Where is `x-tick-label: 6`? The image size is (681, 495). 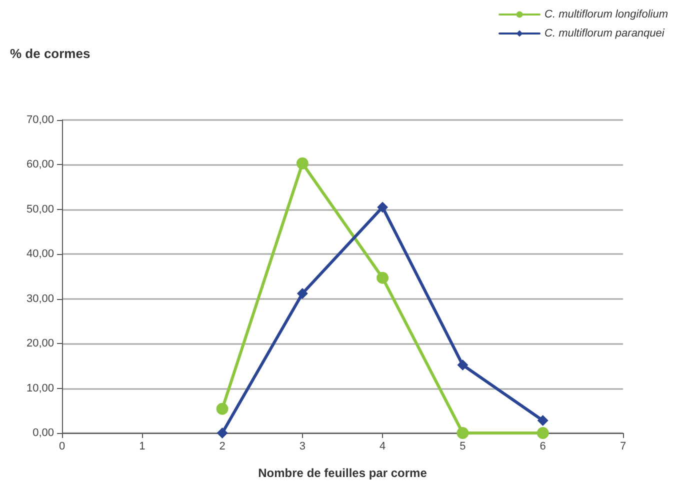
x-tick-label: 6 is located at coordinates (543, 446).